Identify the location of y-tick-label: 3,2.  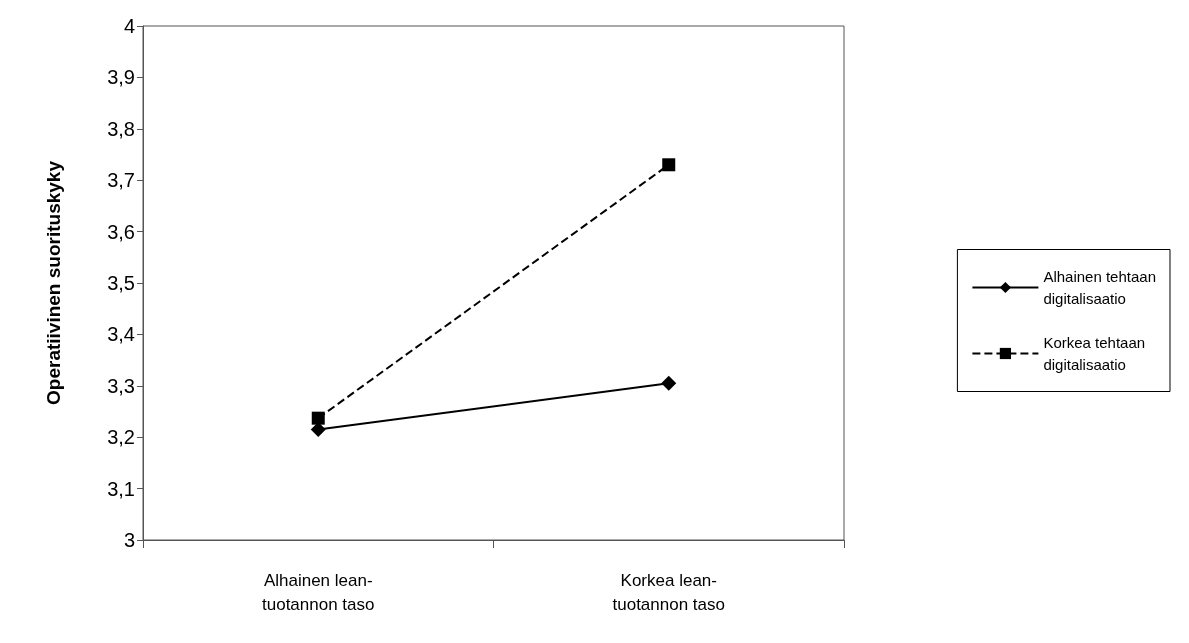
(121, 437).